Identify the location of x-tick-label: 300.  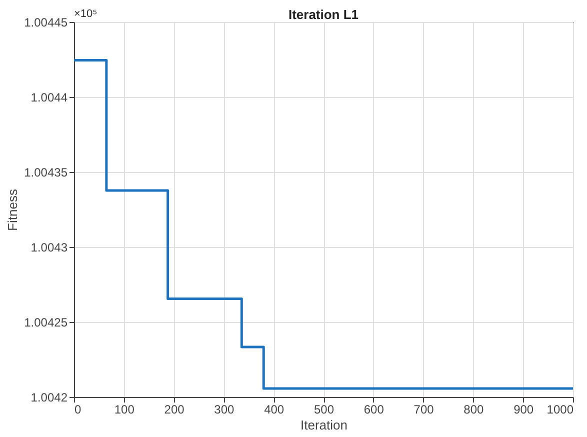
(224, 409).